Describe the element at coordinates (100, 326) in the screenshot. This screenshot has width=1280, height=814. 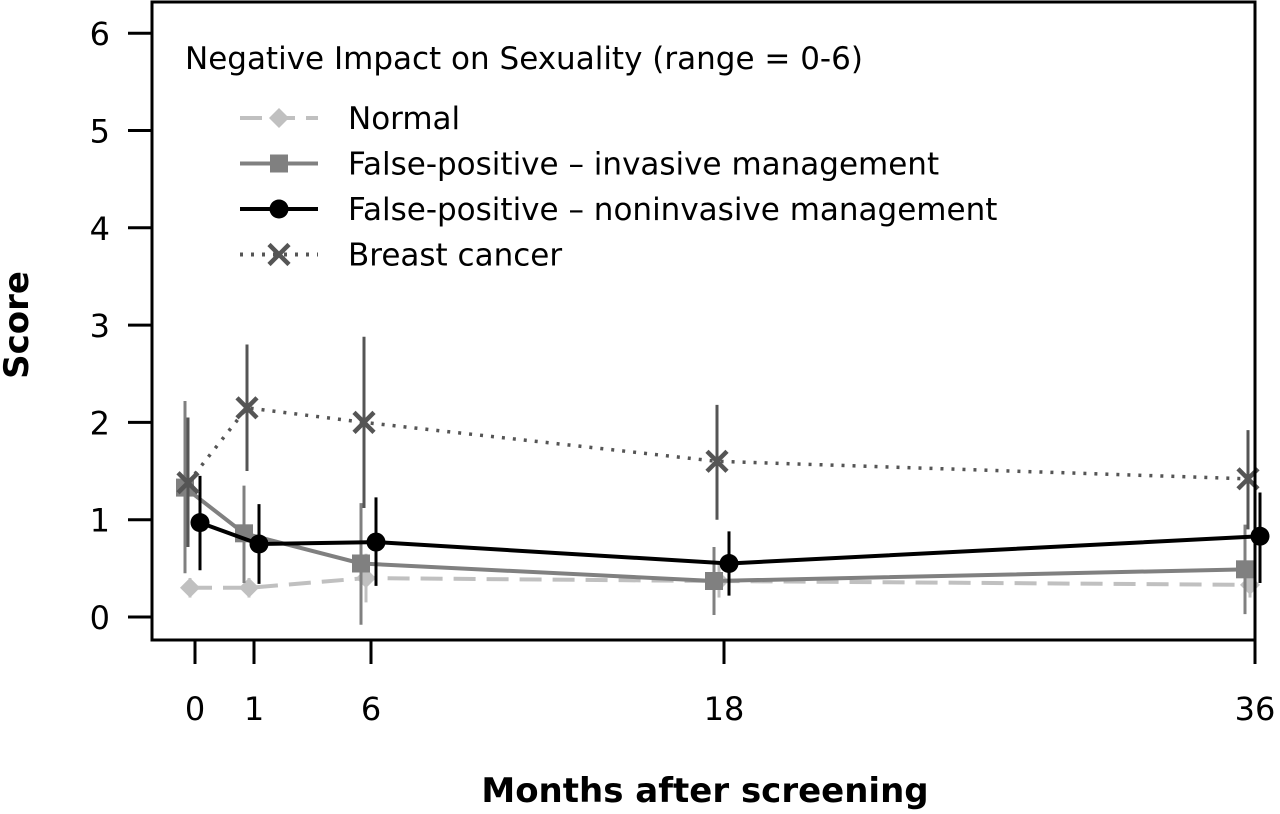
I see `y-tick-label: 3` at that location.